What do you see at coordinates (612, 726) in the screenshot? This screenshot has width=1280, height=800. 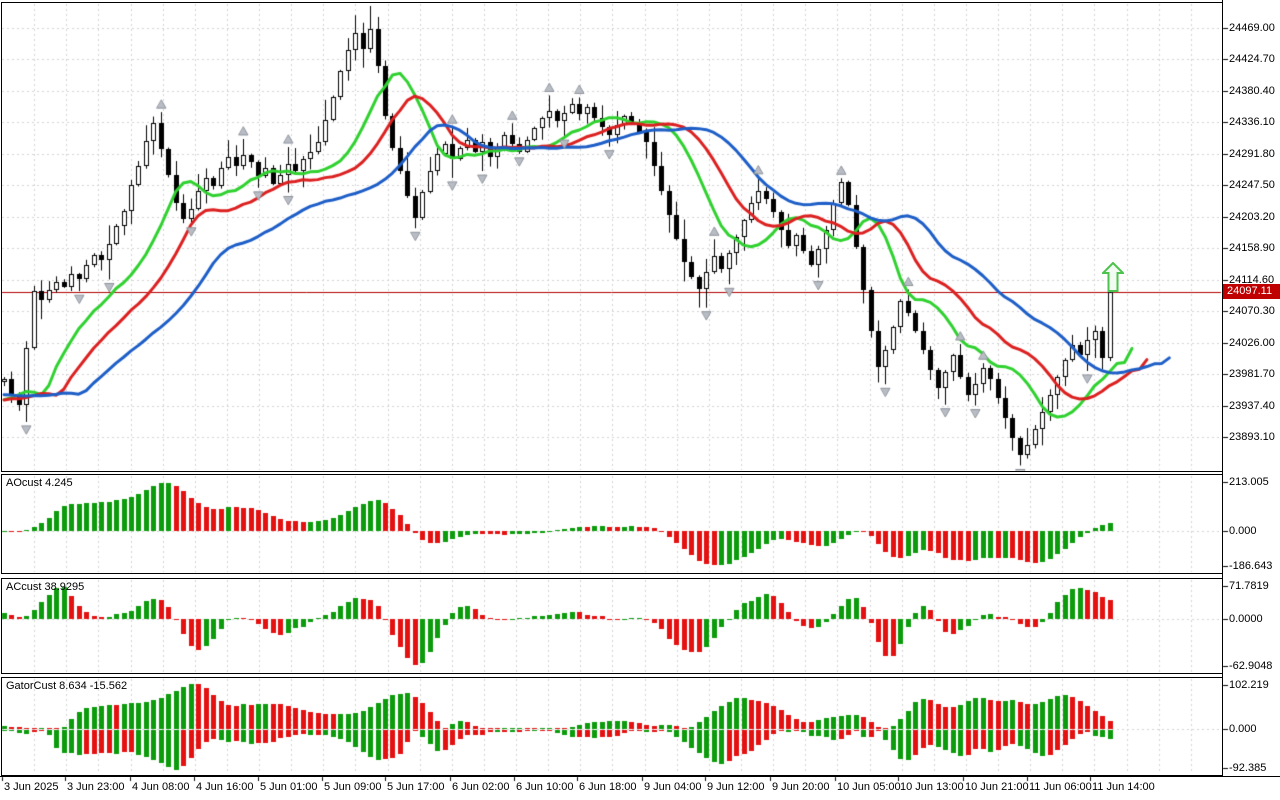 I see `gator-oscillator-panel` at bounding box center [612, 726].